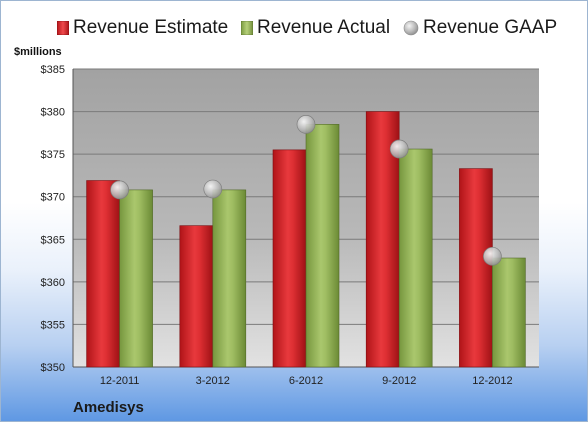  What do you see at coordinates (213, 381) in the screenshot?
I see `x-tick-label: 3-2012` at bounding box center [213, 381].